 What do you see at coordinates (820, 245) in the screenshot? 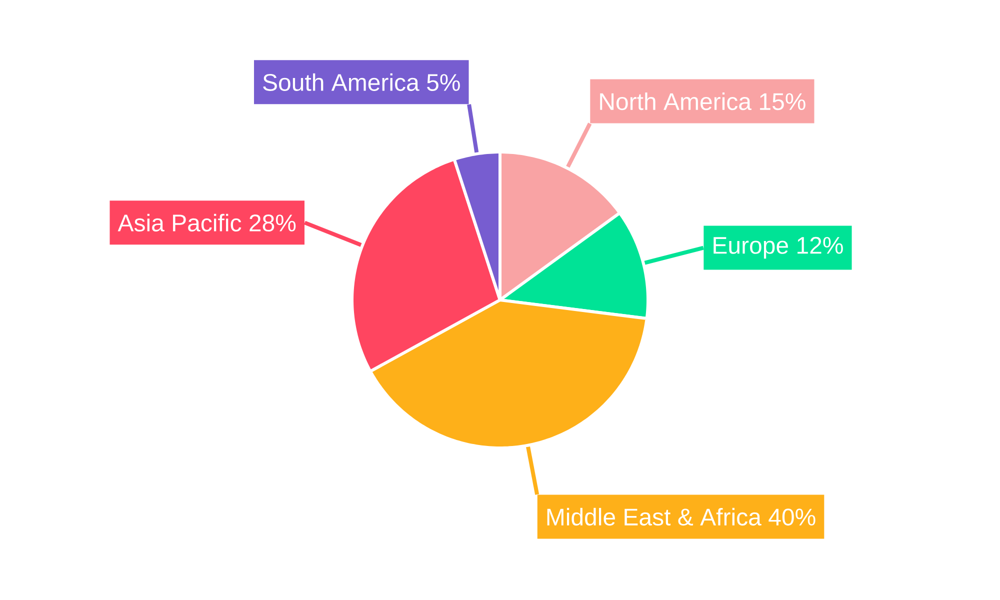
I see `data-label: 12%` at bounding box center [820, 245].